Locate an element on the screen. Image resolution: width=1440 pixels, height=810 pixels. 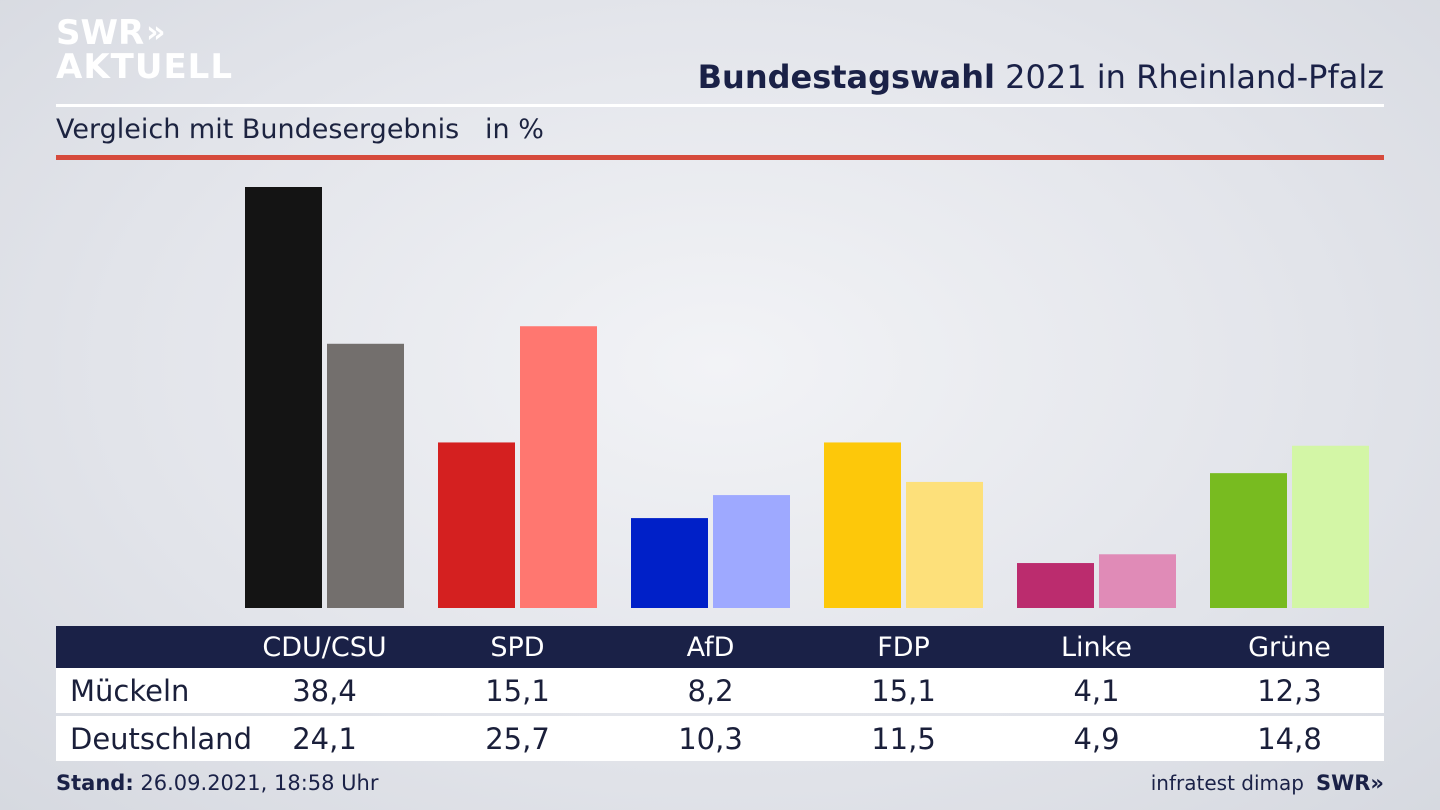
bar-gr-ne-national is located at coordinates (1330, 526).